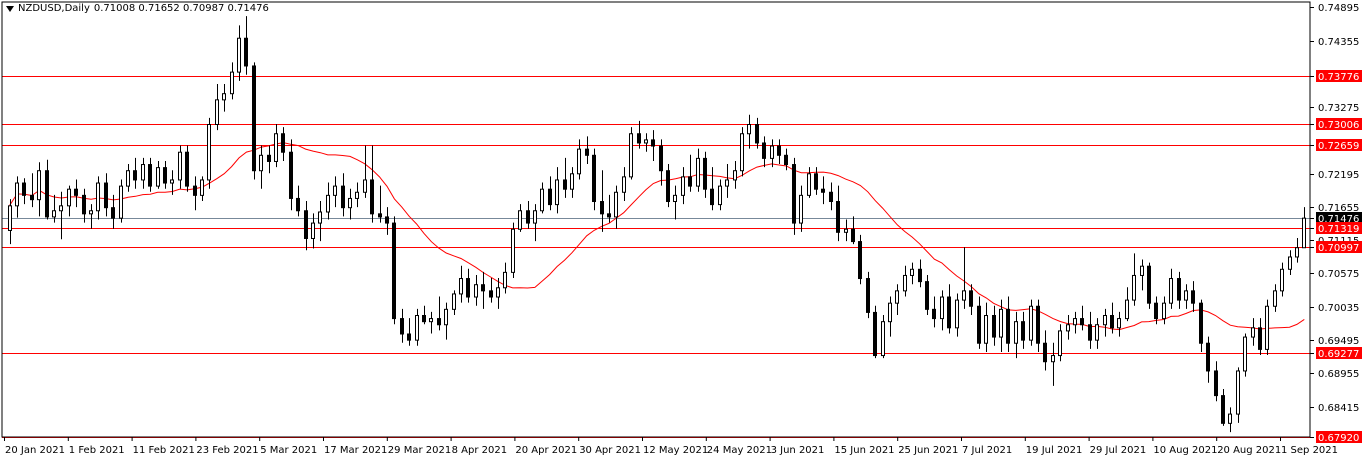 This screenshot has height=460, width=1362. What do you see at coordinates (419, 450) in the screenshot?
I see `x-tick-label: 29 Mar 2021` at bounding box center [419, 450].